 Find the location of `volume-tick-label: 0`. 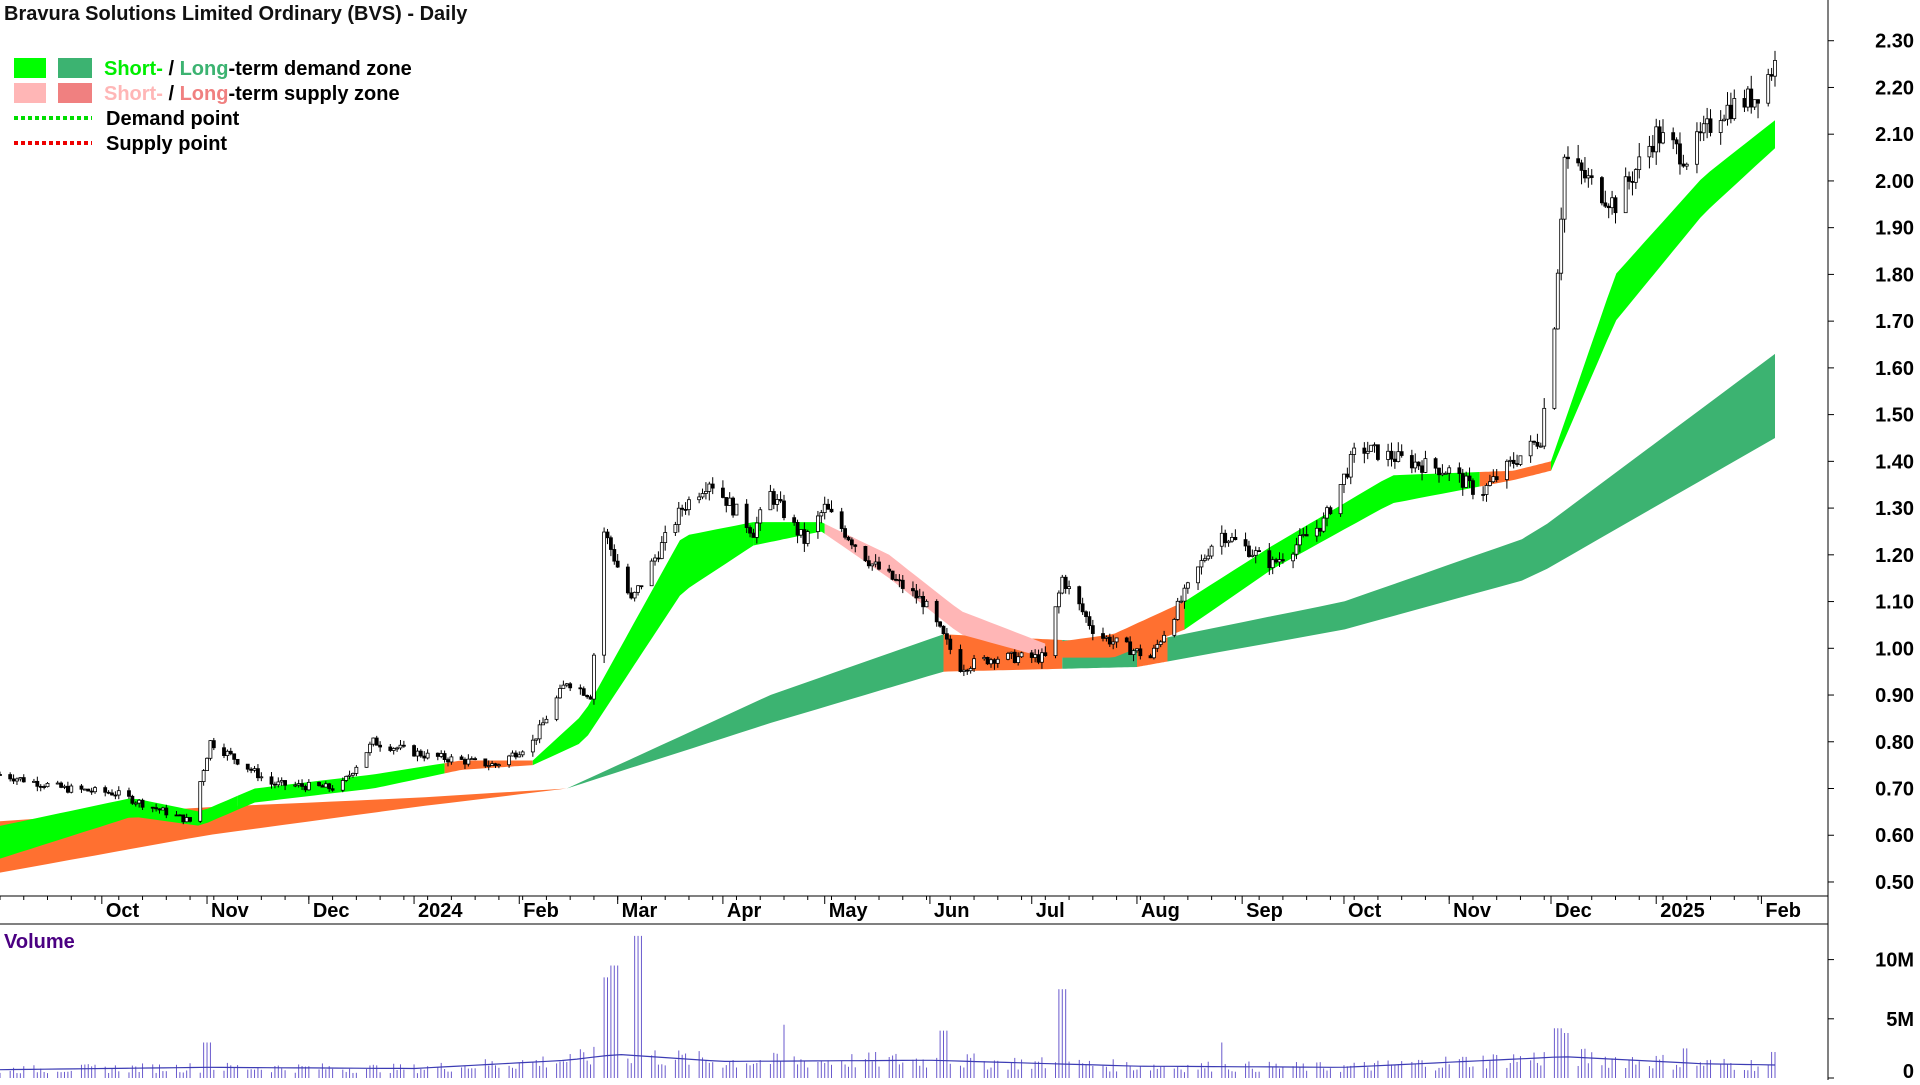

volume-tick-label: 0 is located at coordinates (1908, 1070).